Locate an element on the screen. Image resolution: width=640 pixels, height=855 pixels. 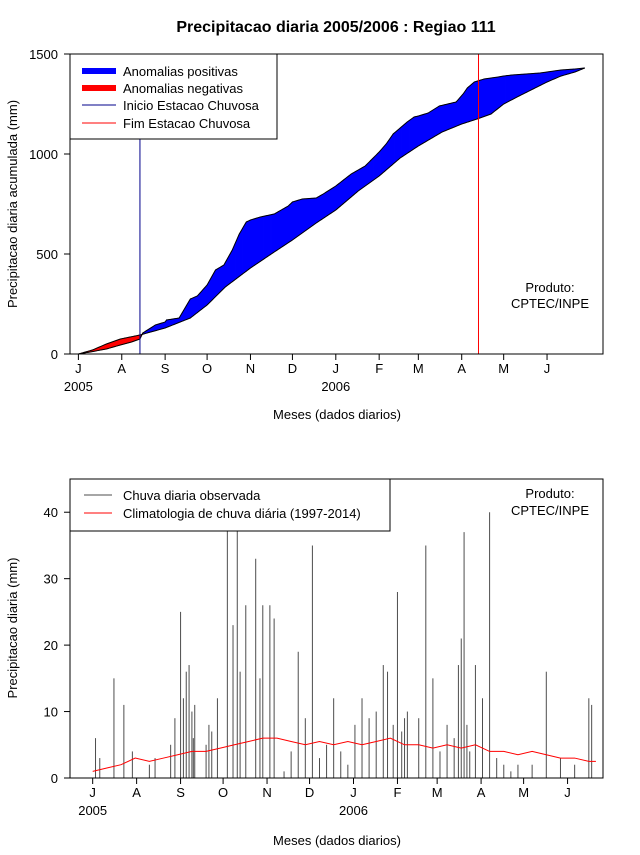
y-tick-label: 1500 is located at coordinates (43, 54).